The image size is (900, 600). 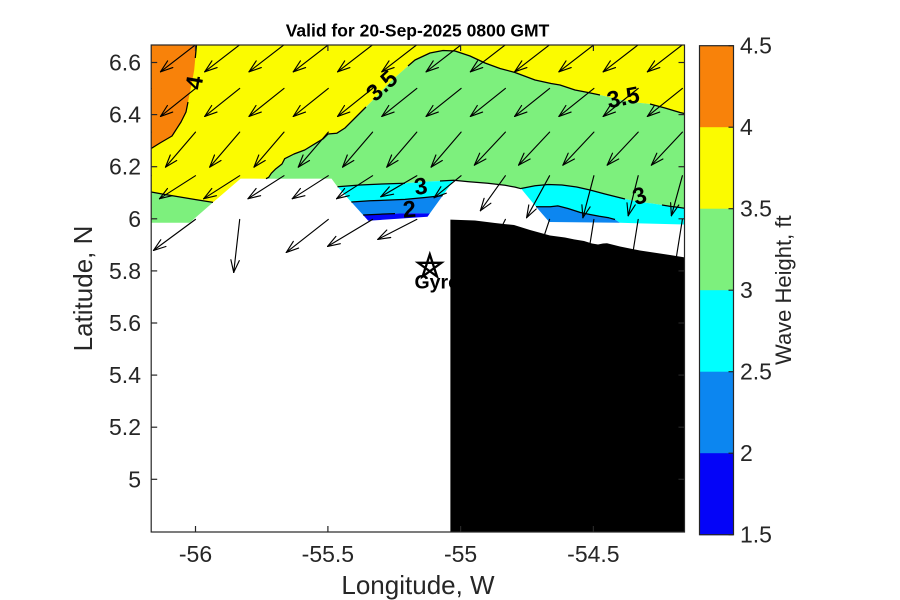 I want to click on svg-text: Valid for 20-Sep-2025 0800 GMT, so click(x=418, y=31).